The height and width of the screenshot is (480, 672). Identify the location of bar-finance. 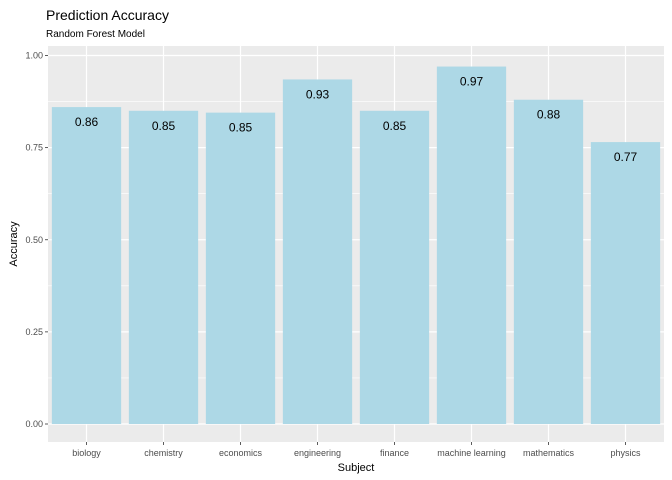
(394, 267).